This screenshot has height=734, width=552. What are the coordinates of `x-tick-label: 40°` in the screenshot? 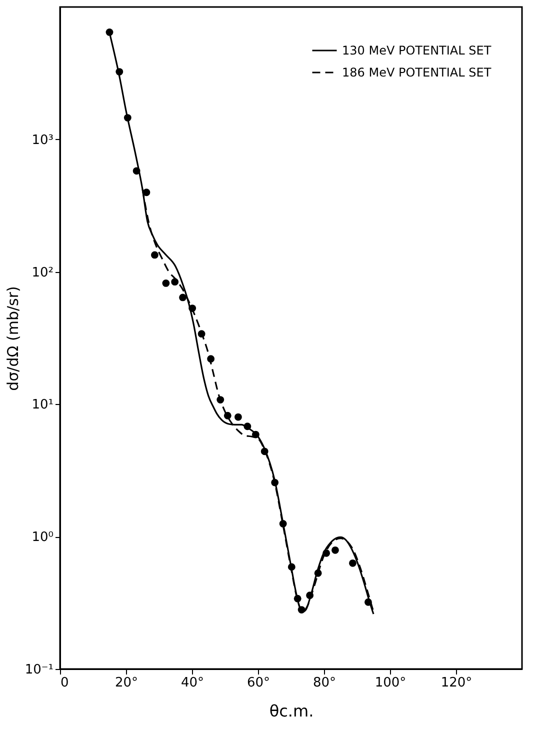 It's located at (192, 683).